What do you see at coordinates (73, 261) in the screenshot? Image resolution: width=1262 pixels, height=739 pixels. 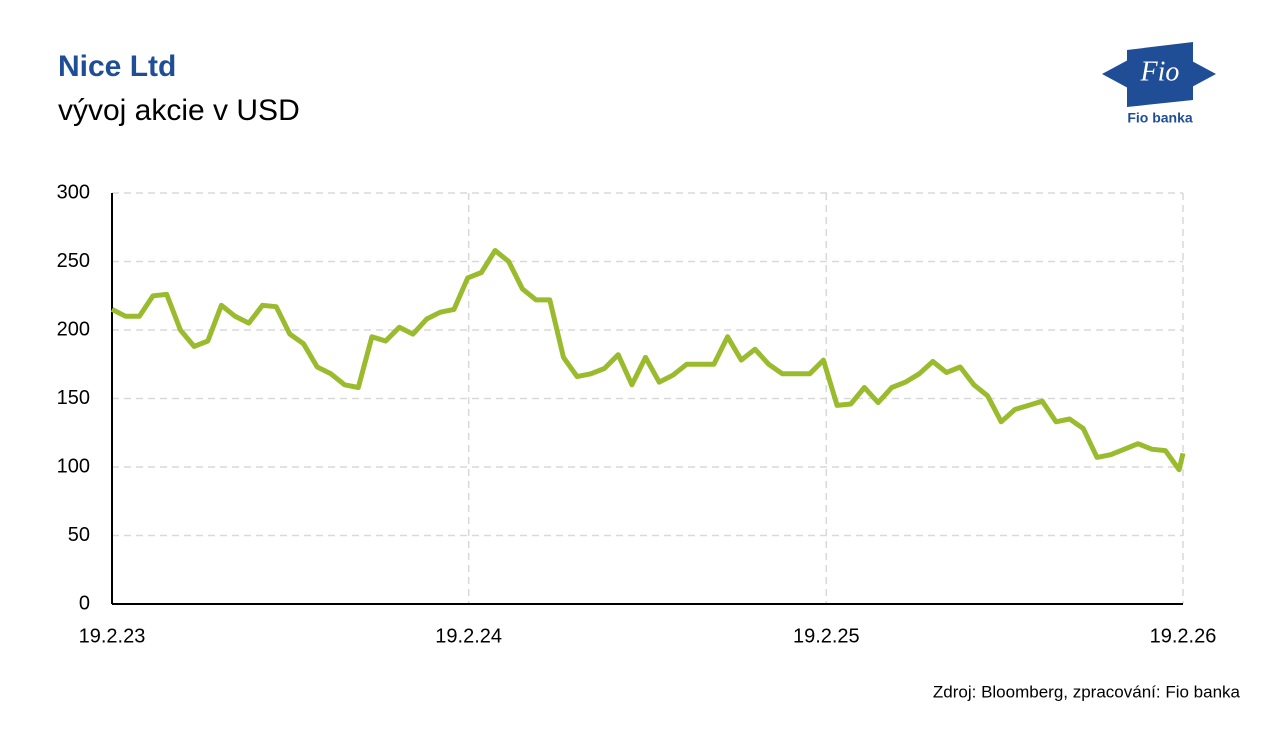 I see `y-tick-label: 250` at bounding box center [73, 261].